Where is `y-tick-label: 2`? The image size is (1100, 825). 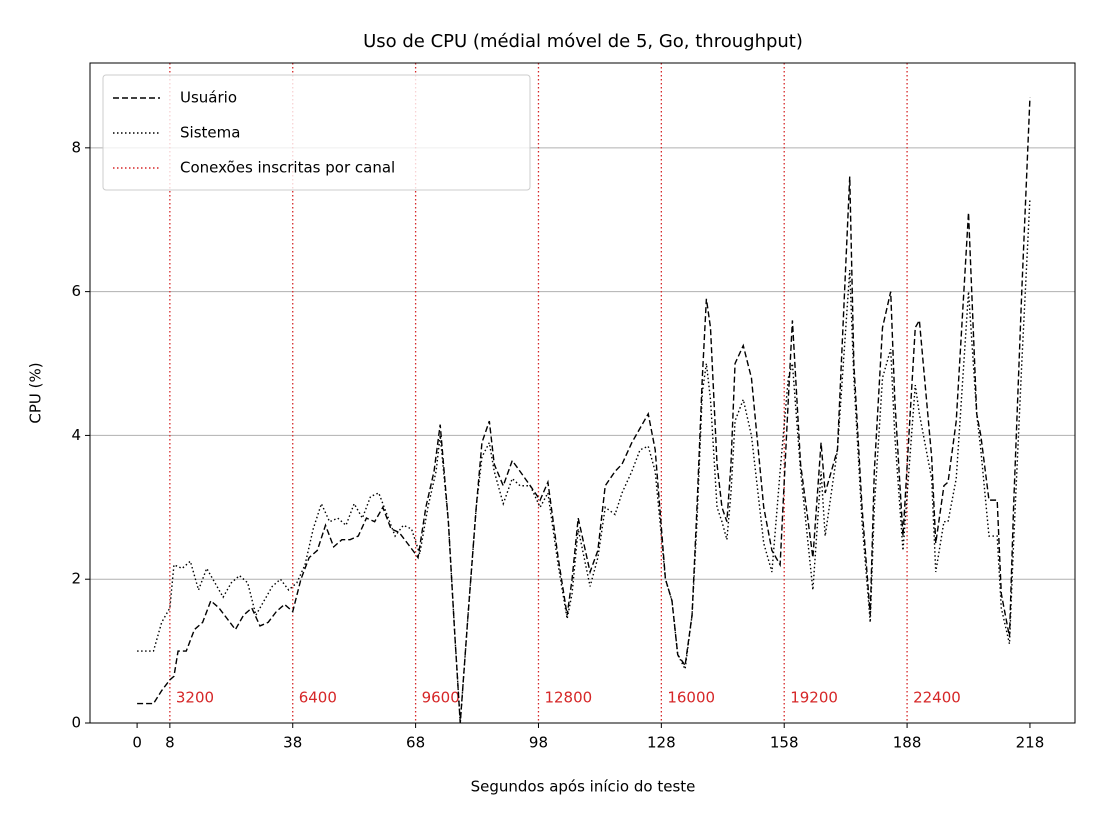
y-tick-label: 2 is located at coordinates (76, 579).